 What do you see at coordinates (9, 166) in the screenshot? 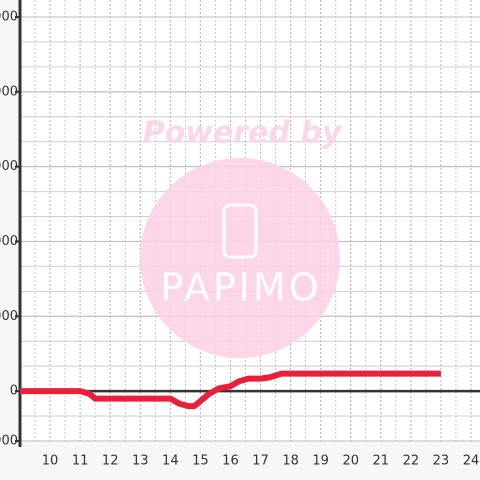
I see `y-tick-label: 90,000` at bounding box center [9, 166].